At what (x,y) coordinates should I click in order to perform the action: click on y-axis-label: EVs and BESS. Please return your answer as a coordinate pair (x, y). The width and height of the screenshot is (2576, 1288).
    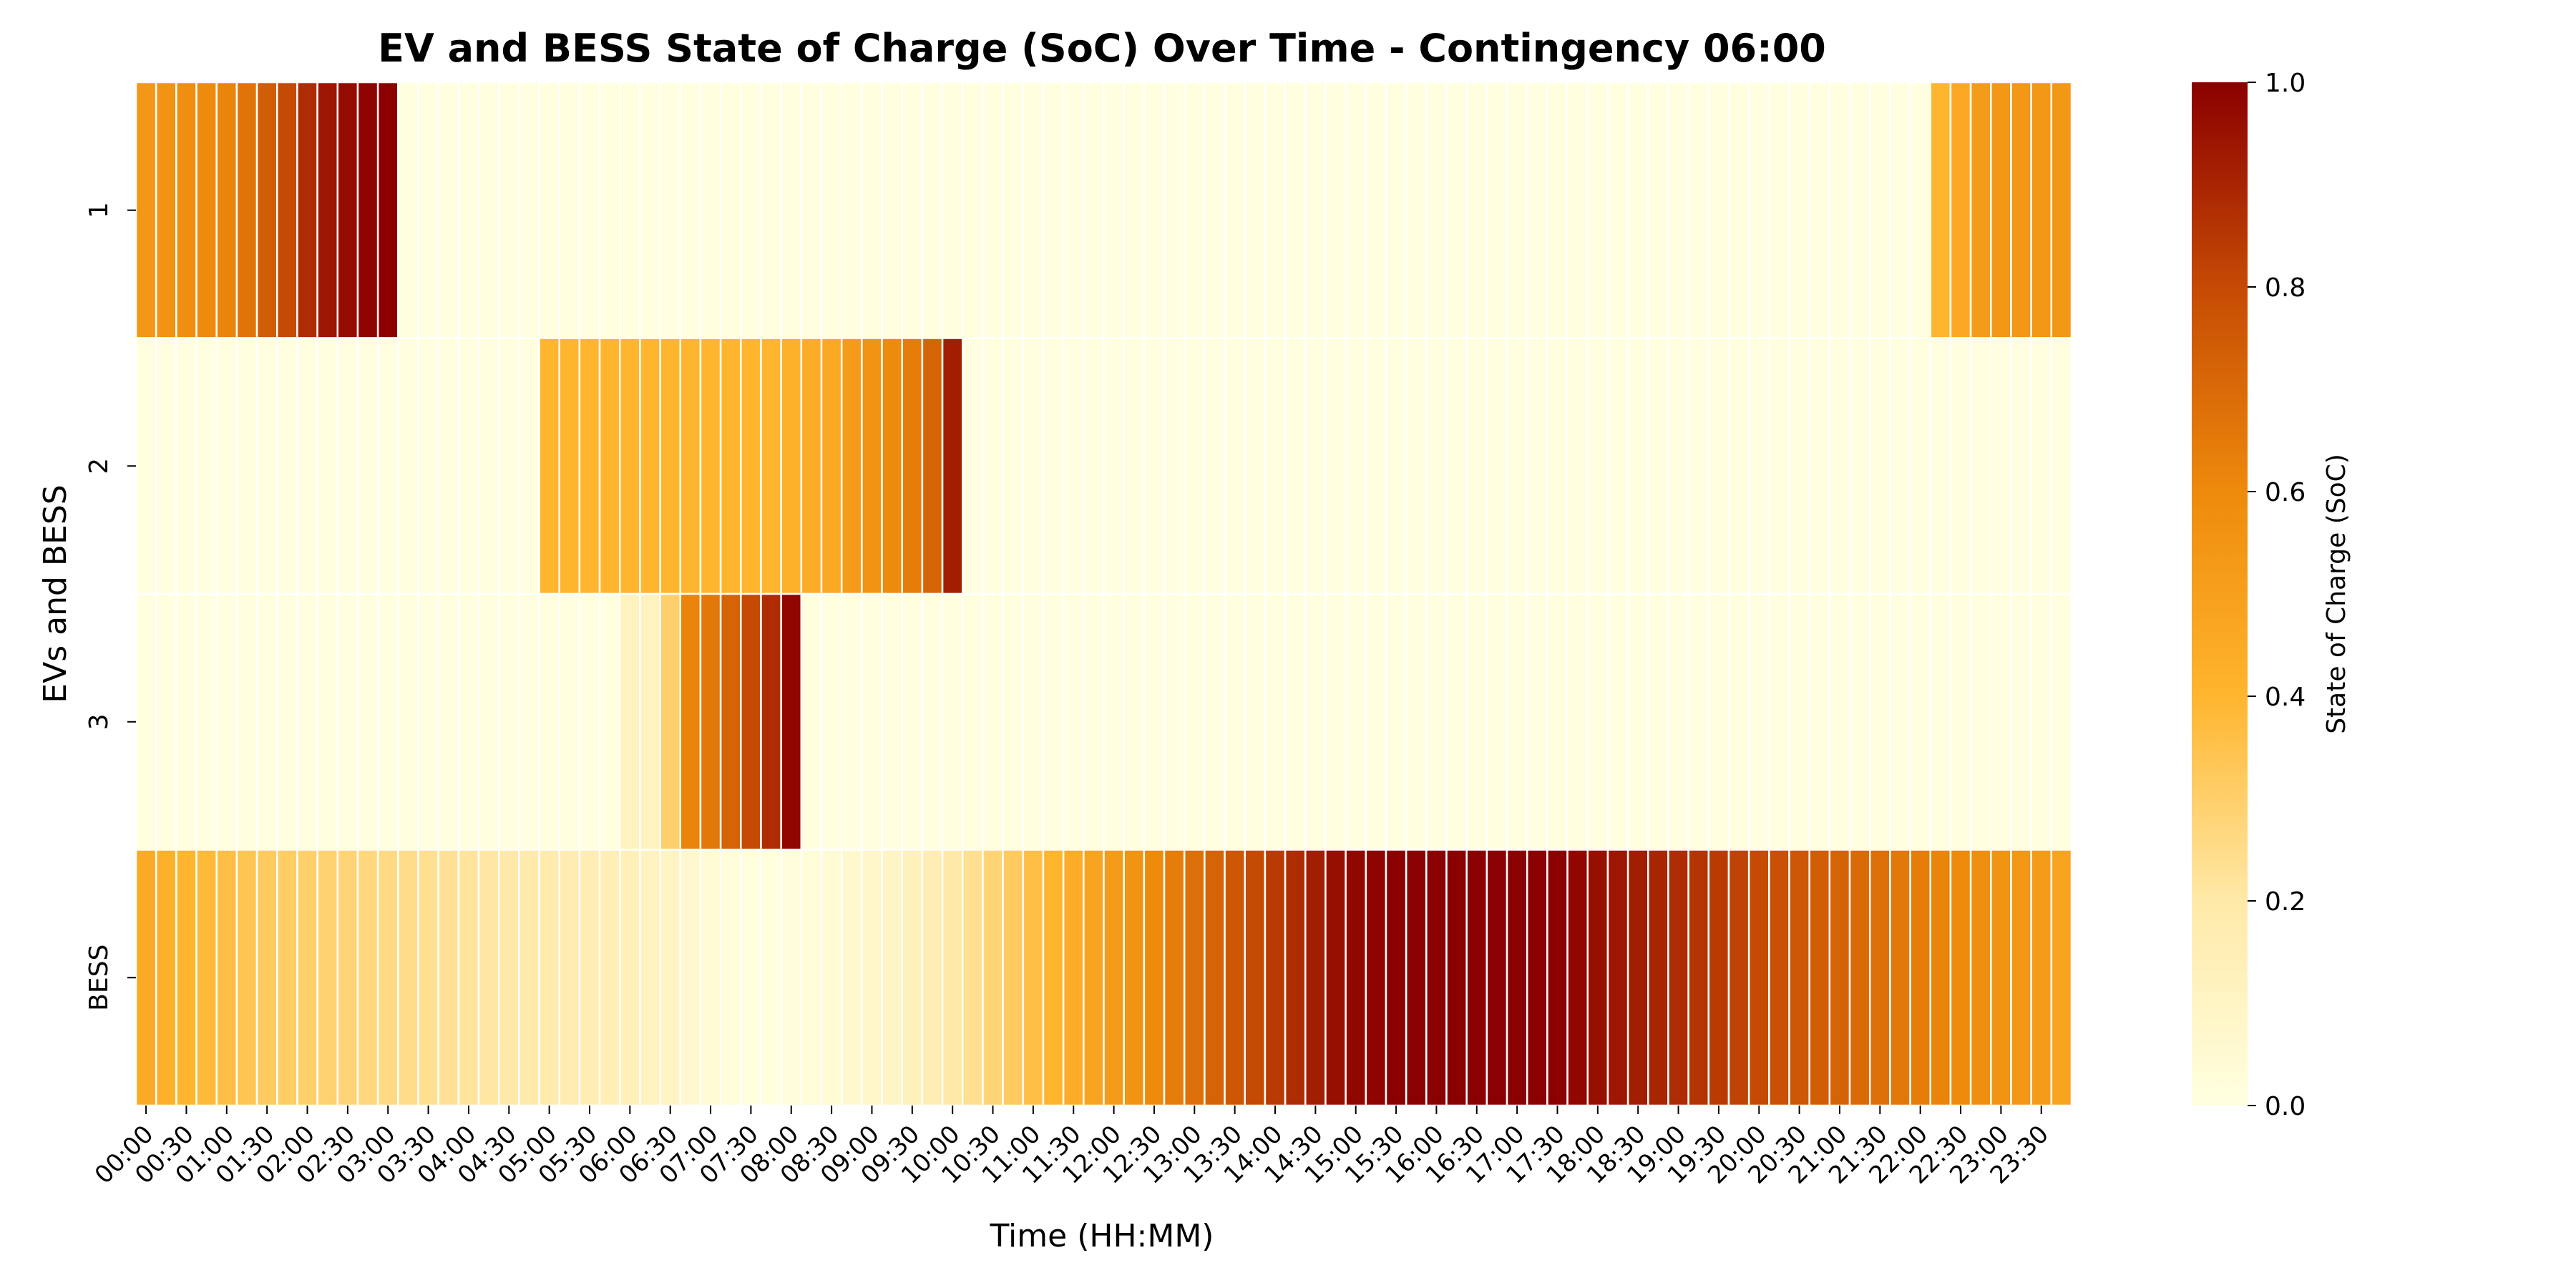
    Looking at the image, I should click on (55, 593).